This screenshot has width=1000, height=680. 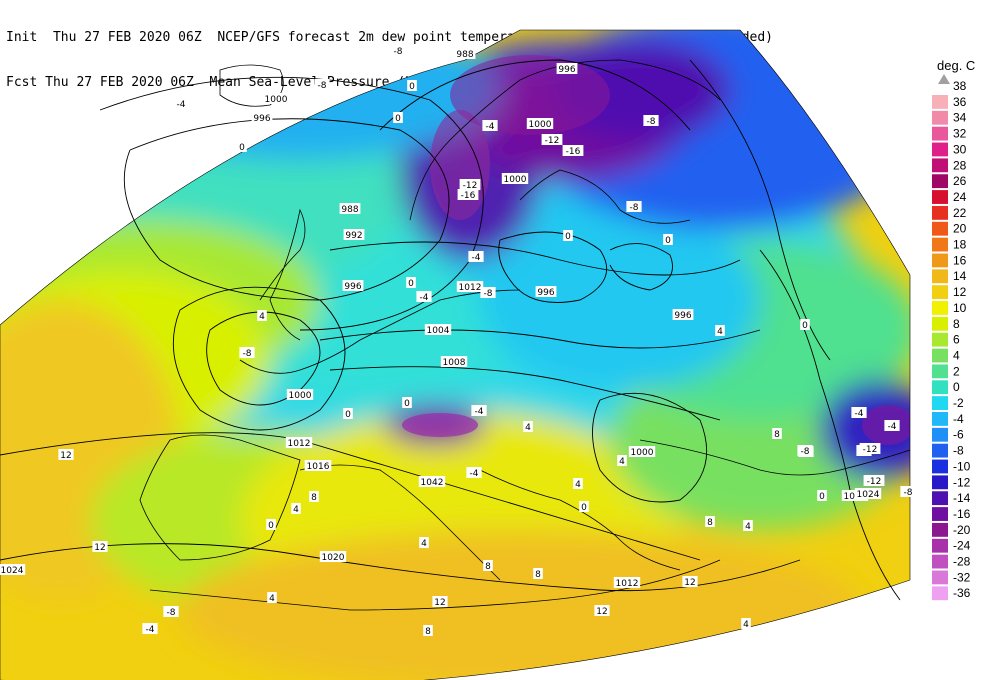 I want to click on dewpoint-label: -12, so click(x=874, y=482).